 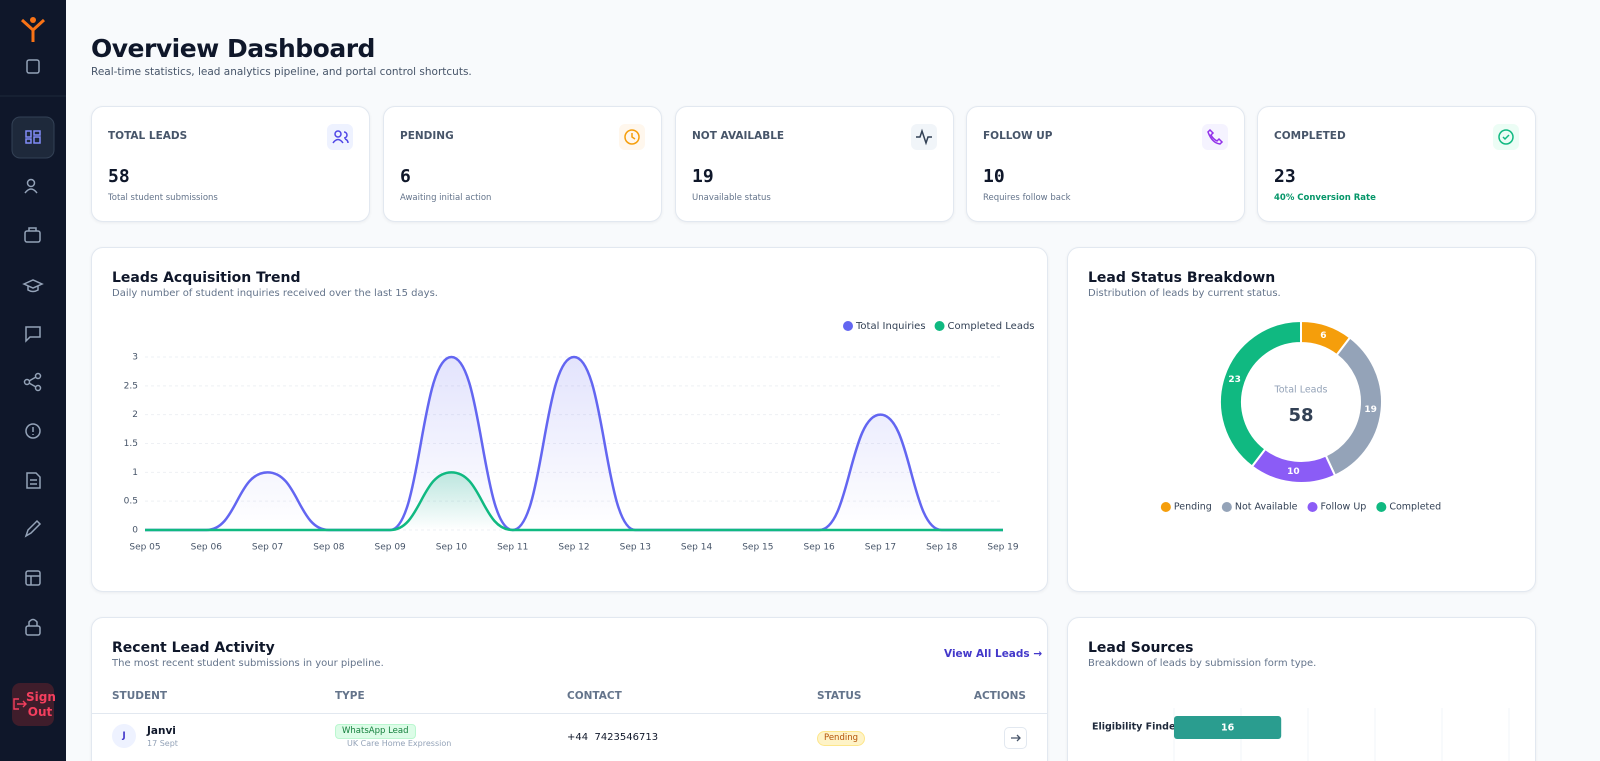 What do you see at coordinates (1027, 198) in the screenshot?
I see `stat-note: Requires follow back` at bounding box center [1027, 198].